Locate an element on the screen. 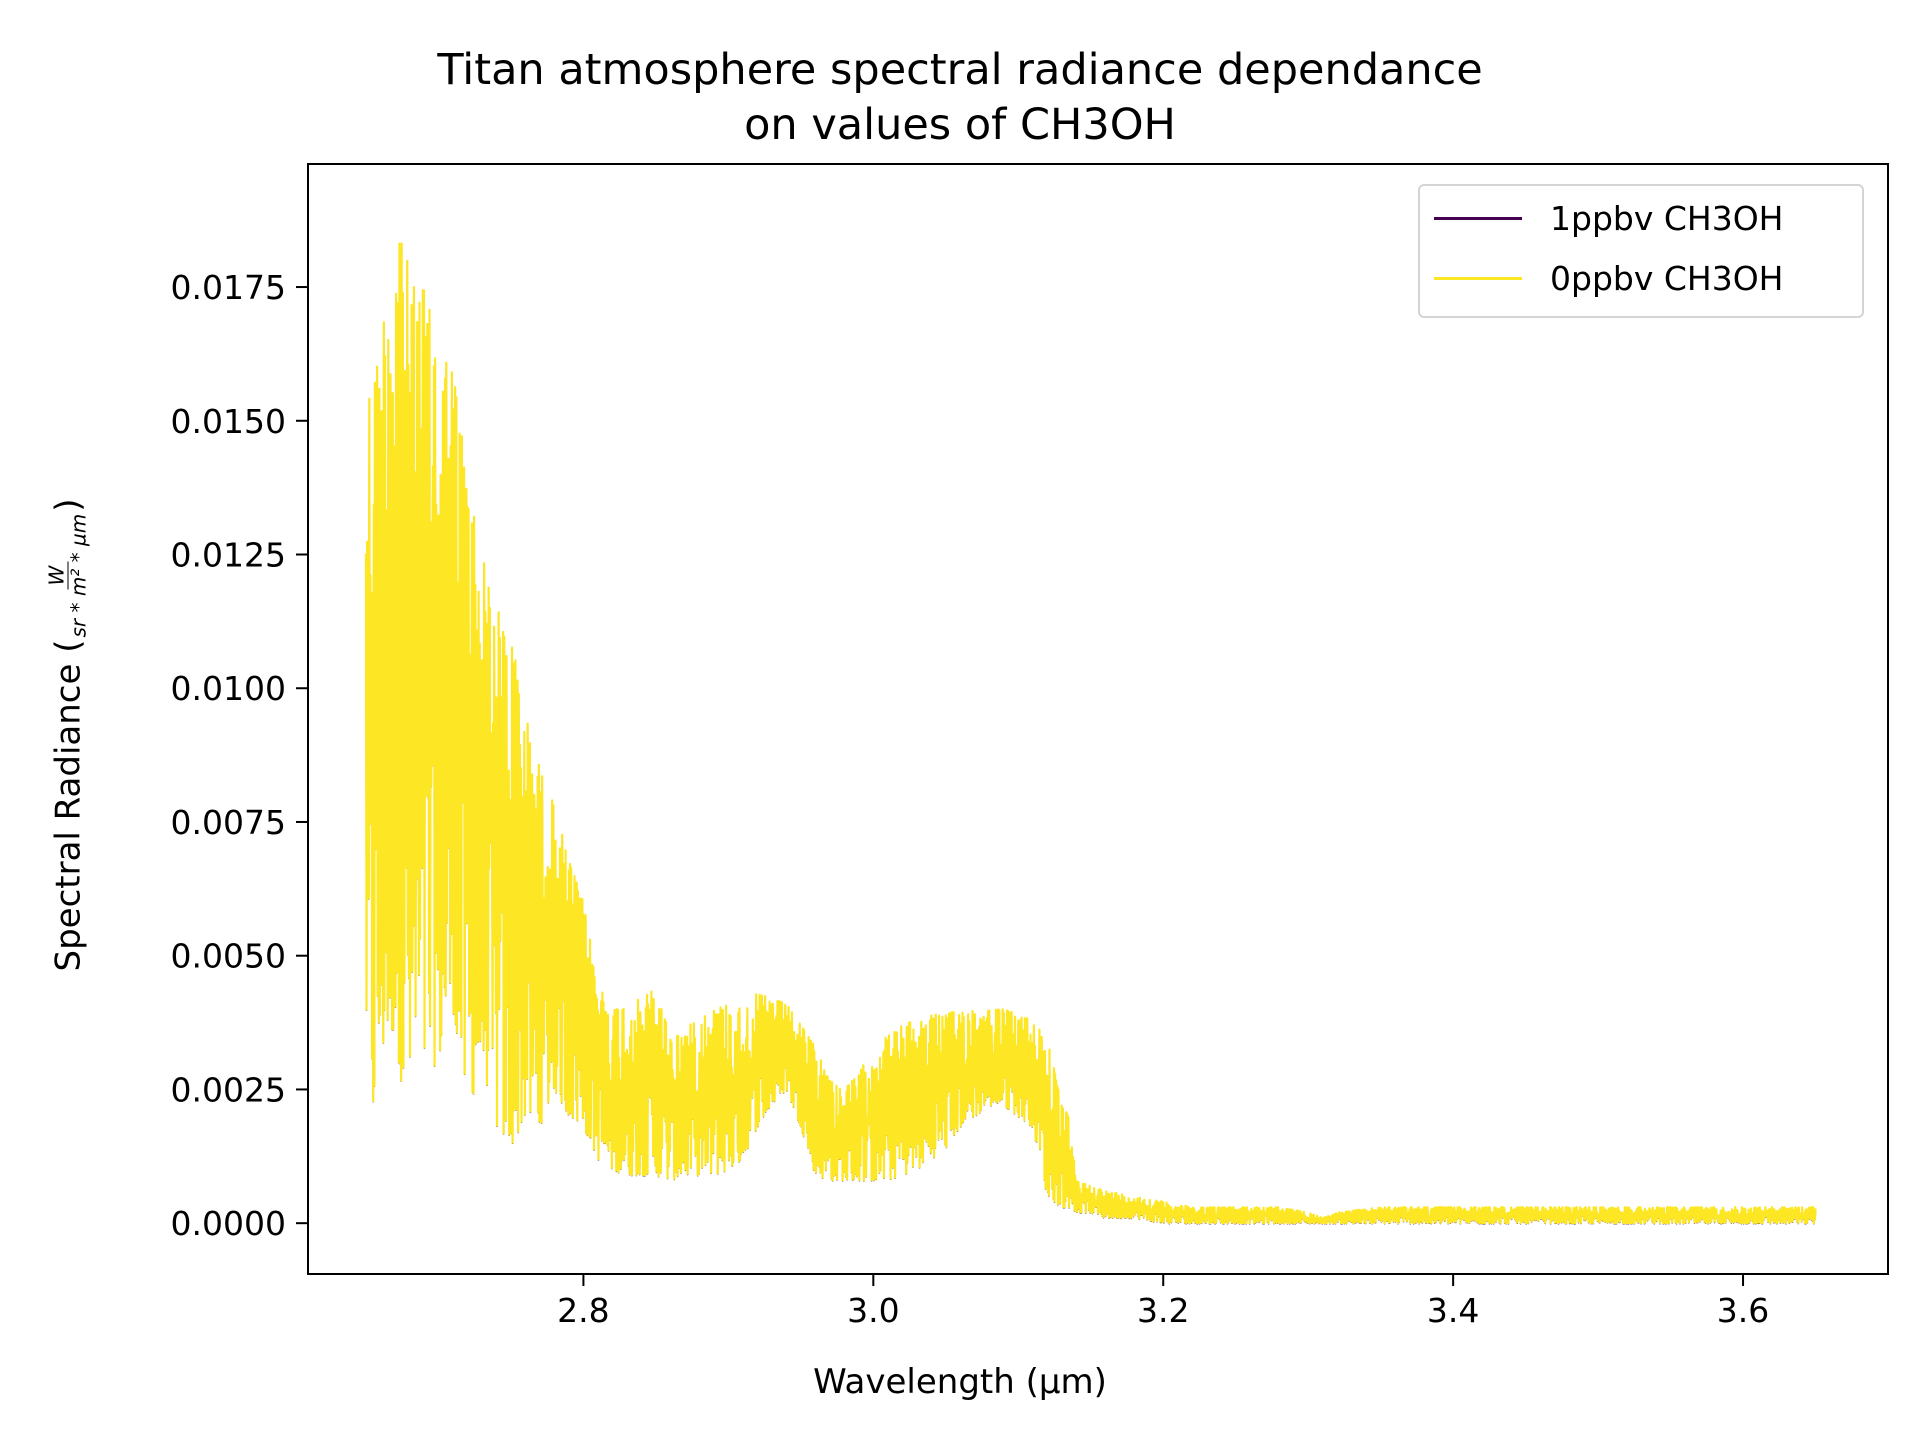 Image resolution: width=1920 pixels, height=1440 pixels. legend-entry-0ppbv: 0ppbv CH3OH is located at coordinates (1602, 278).